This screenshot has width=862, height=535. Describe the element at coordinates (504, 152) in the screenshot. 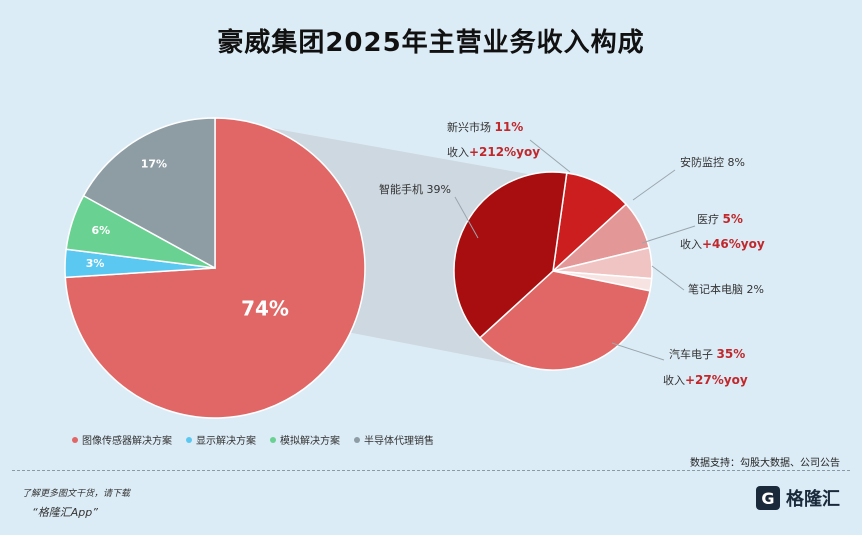

I see `growth-value: +212%yoy` at that location.